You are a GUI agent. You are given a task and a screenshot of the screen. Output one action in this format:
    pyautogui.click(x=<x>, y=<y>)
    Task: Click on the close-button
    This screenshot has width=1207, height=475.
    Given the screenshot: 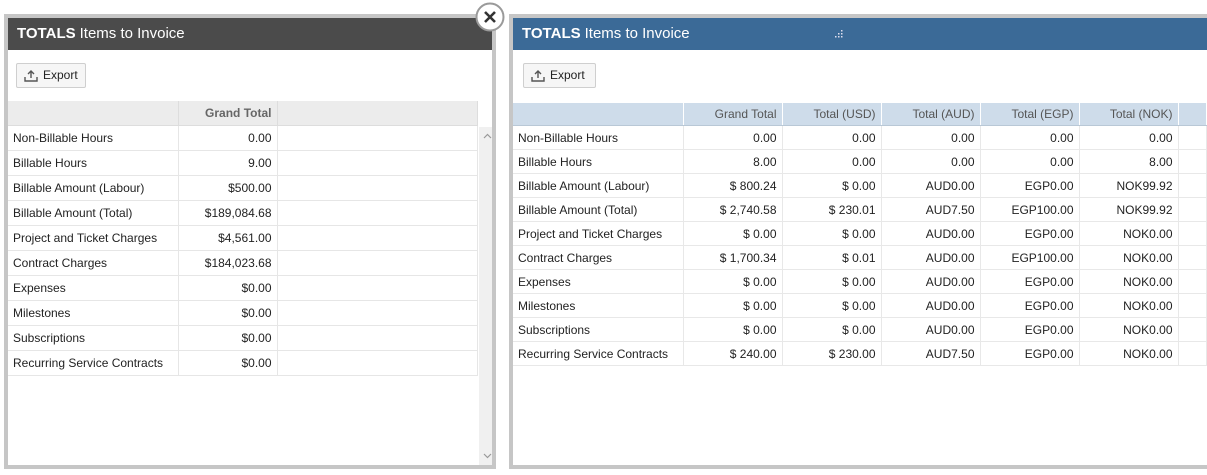 What is the action you would take?
    pyautogui.click(x=490, y=17)
    